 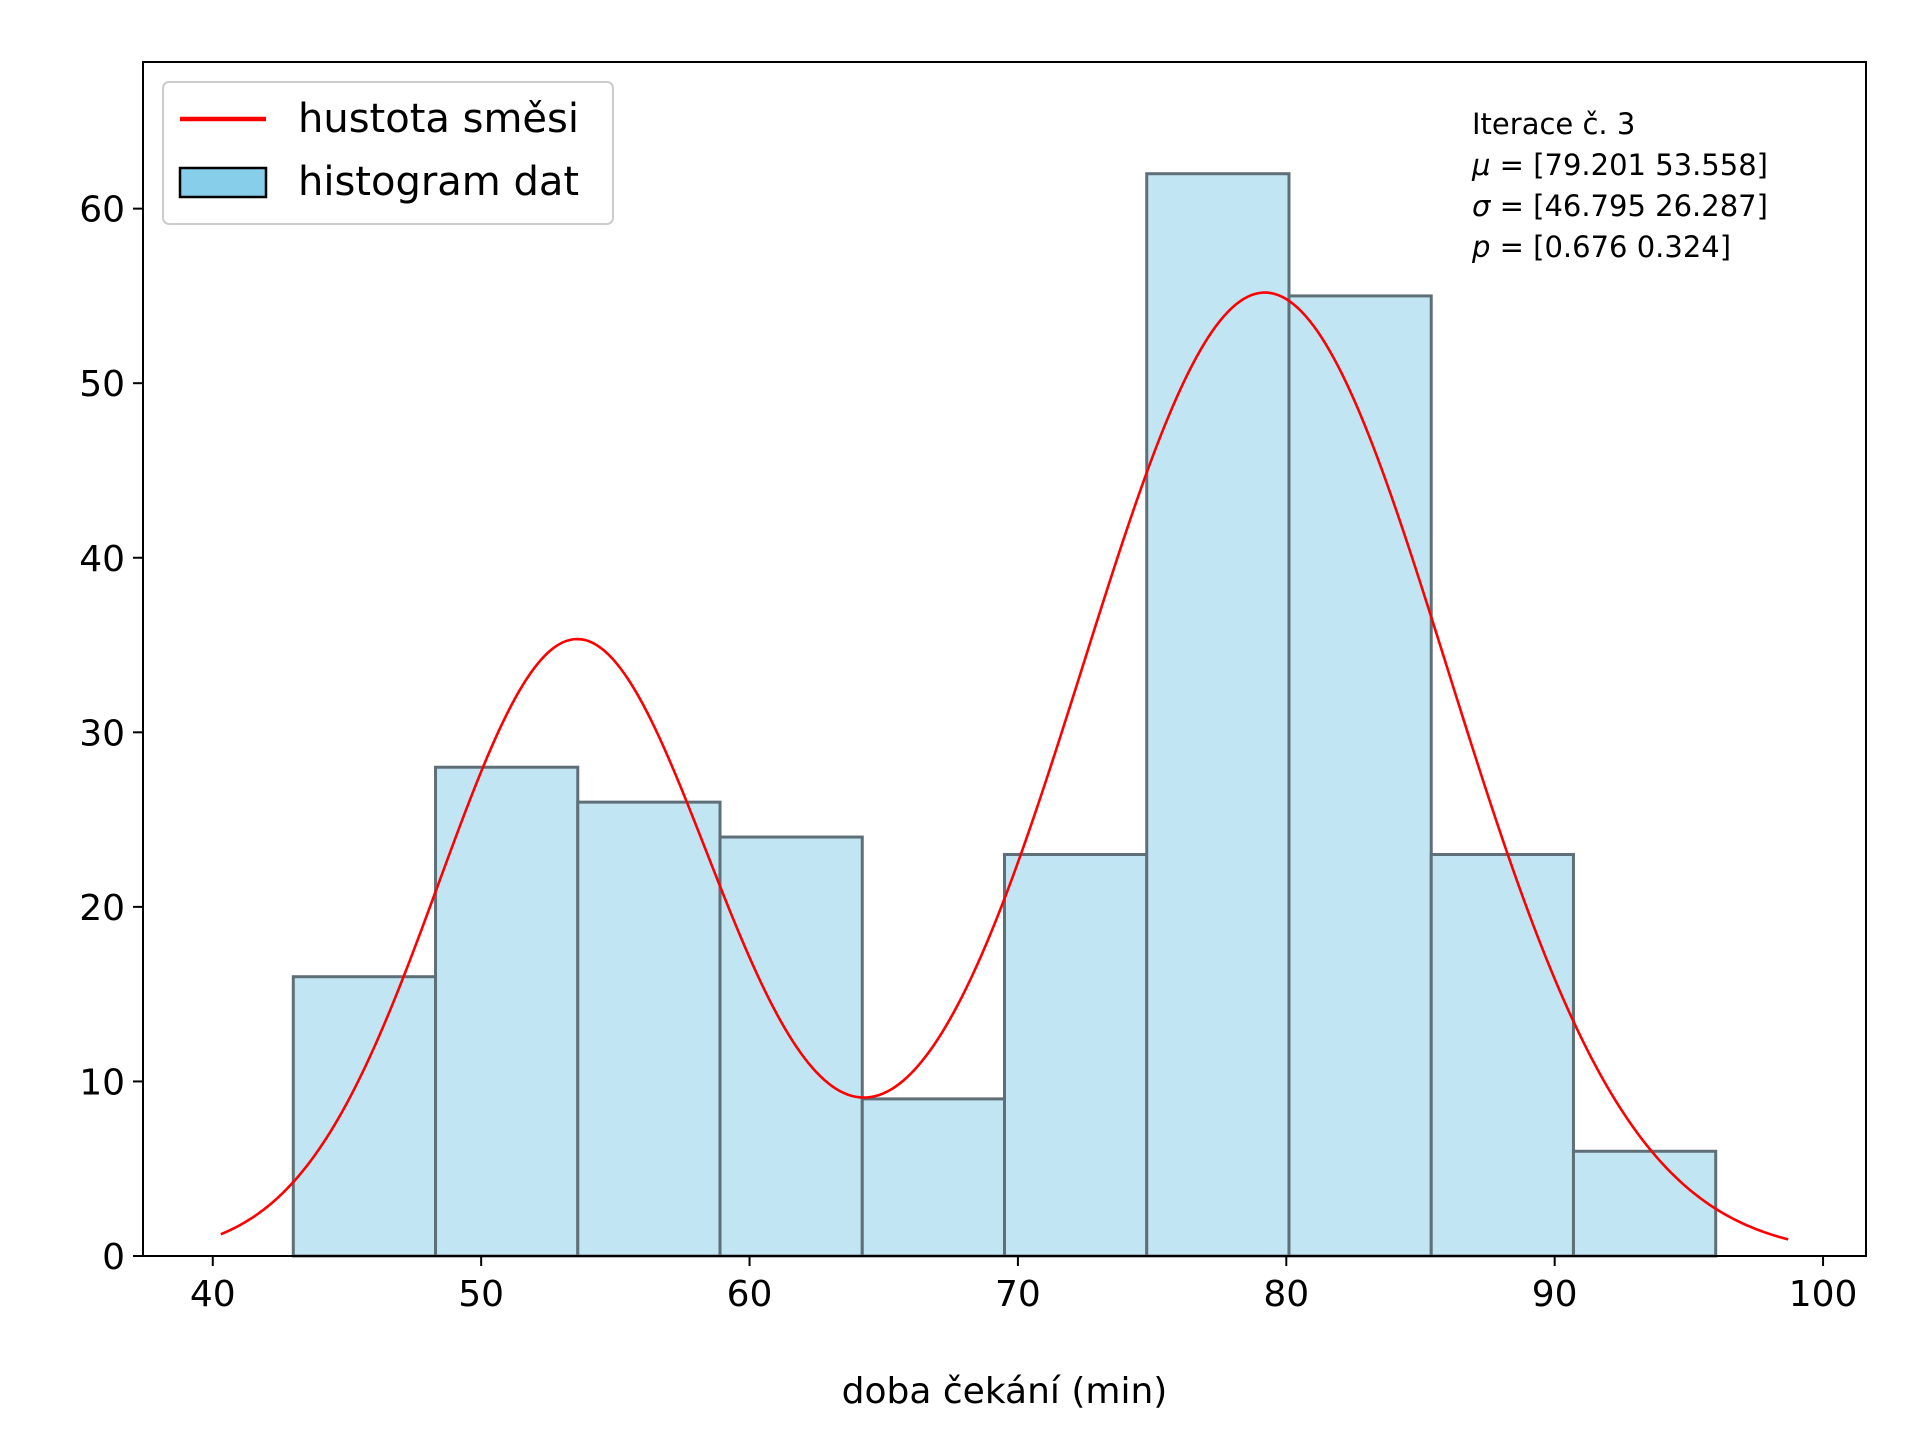 What do you see at coordinates (1480, 165) in the screenshot?
I see `annotation-symbol: μ` at bounding box center [1480, 165].